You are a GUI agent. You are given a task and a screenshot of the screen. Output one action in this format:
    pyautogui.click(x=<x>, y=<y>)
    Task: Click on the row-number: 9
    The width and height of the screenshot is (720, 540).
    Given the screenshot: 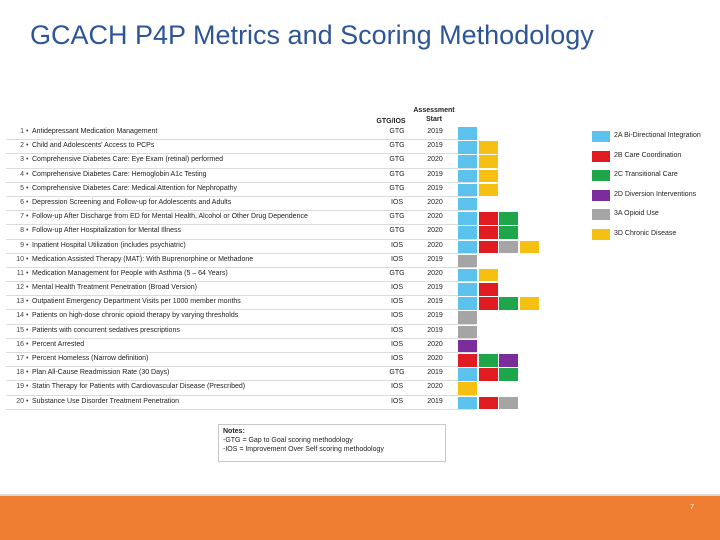 What is the action you would take?
    pyautogui.click(x=22, y=245)
    